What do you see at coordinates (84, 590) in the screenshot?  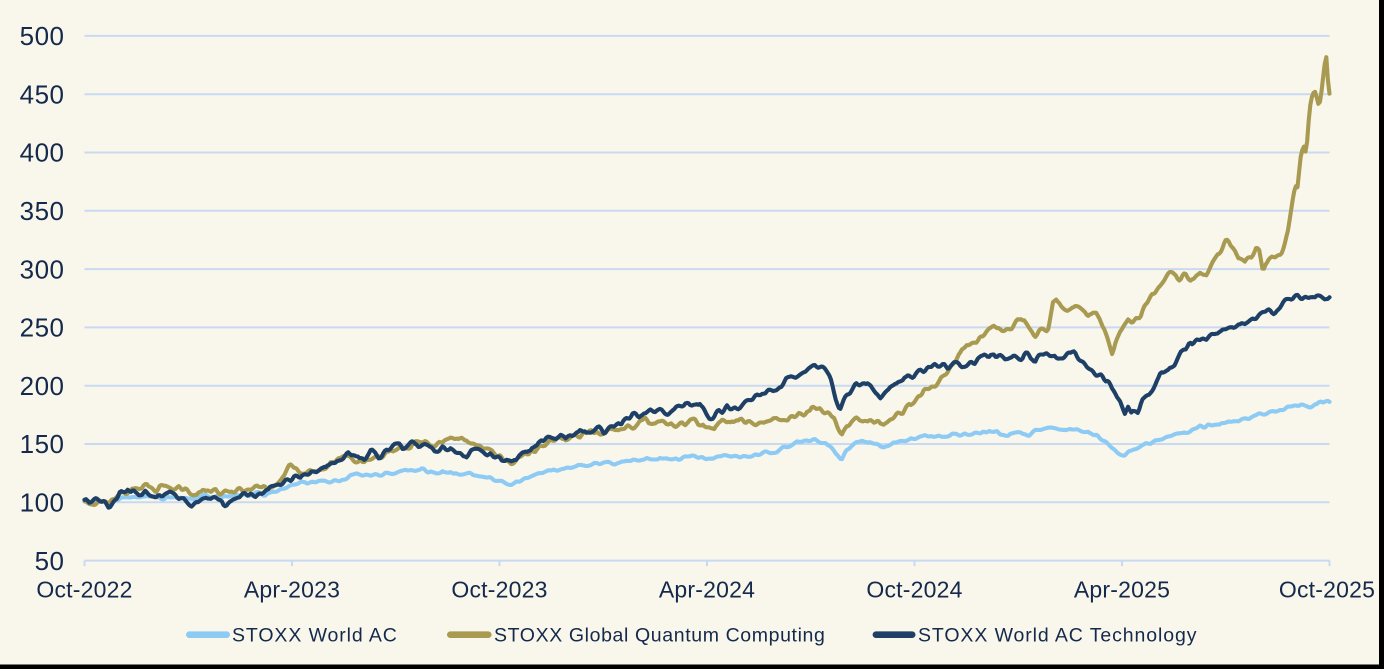 I see `svg-text: Oct-2022` at bounding box center [84, 590].